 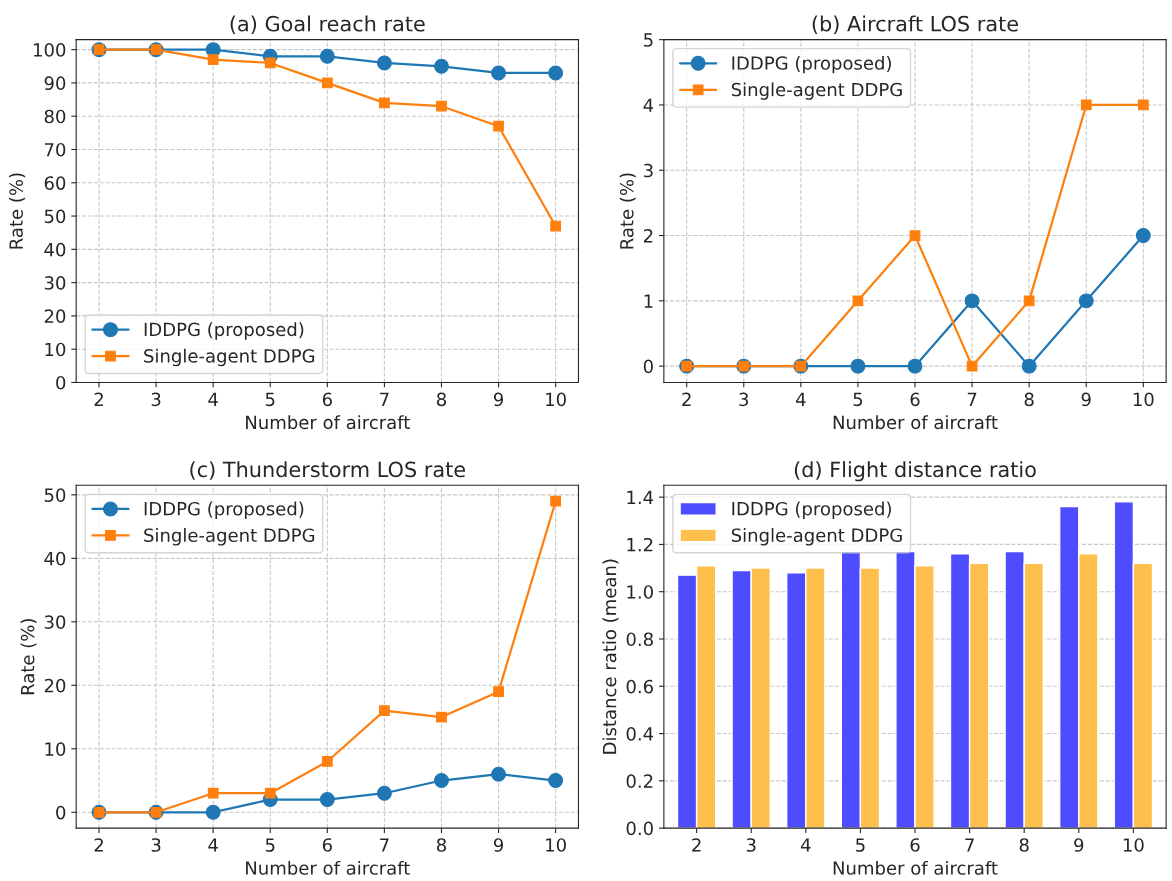 I want to click on y-tick-label: 5, so click(x=648, y=40).